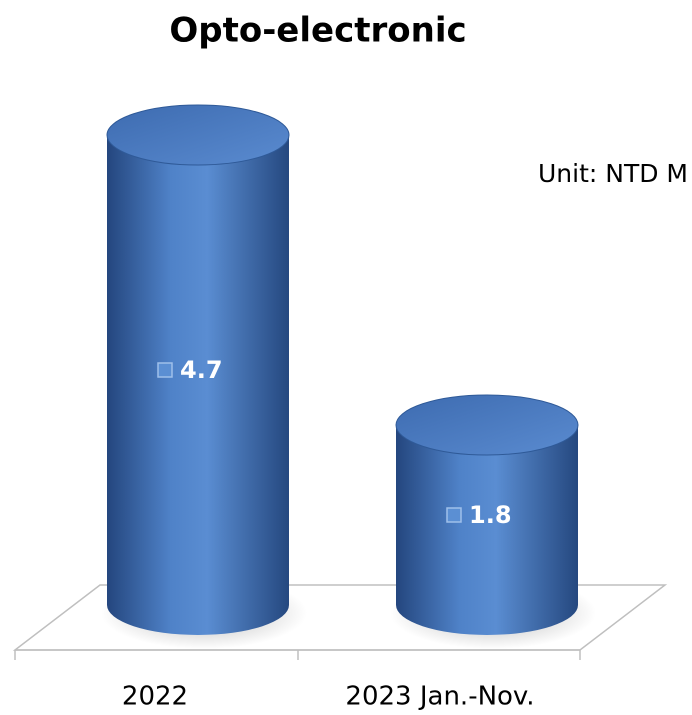 This screenshot has width=692, height=715. Describe the element at coordinates (155, 697) in the screenshot. I see `x-tick-label: 2022` at that location.